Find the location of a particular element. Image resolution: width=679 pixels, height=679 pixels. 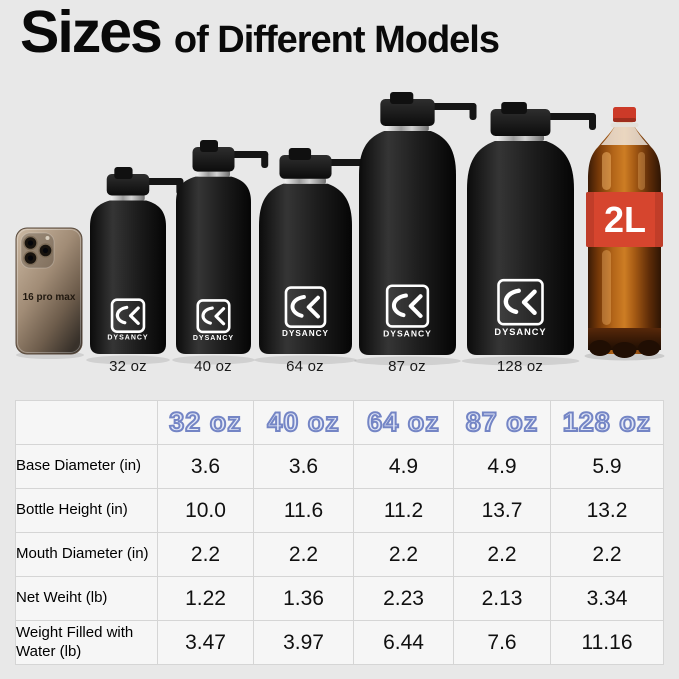

col-header-40oz: 40 oz is located at coordinates (303, 422).